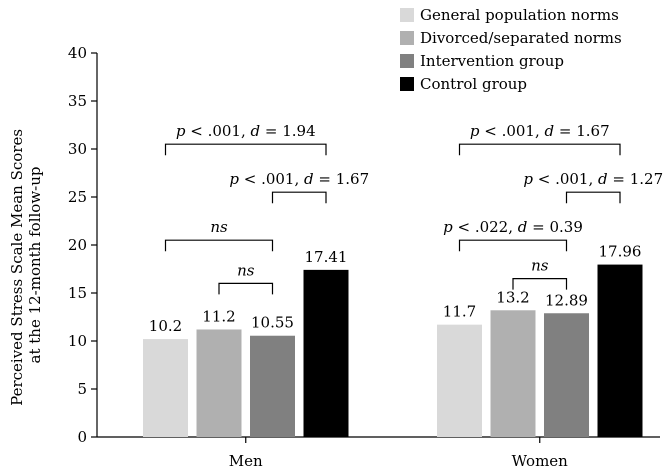  What do you see at coordinates (566, 300) in the screenshot?
I see `data-label-women-intervention-group: 12.89` at bounding box center [566, 300].